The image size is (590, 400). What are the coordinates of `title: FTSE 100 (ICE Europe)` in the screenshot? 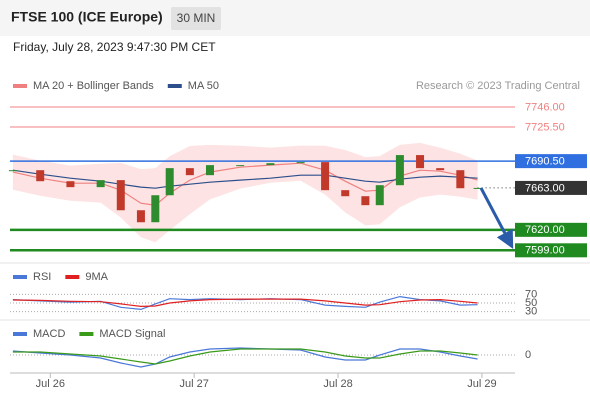 It's located at (87, 17).